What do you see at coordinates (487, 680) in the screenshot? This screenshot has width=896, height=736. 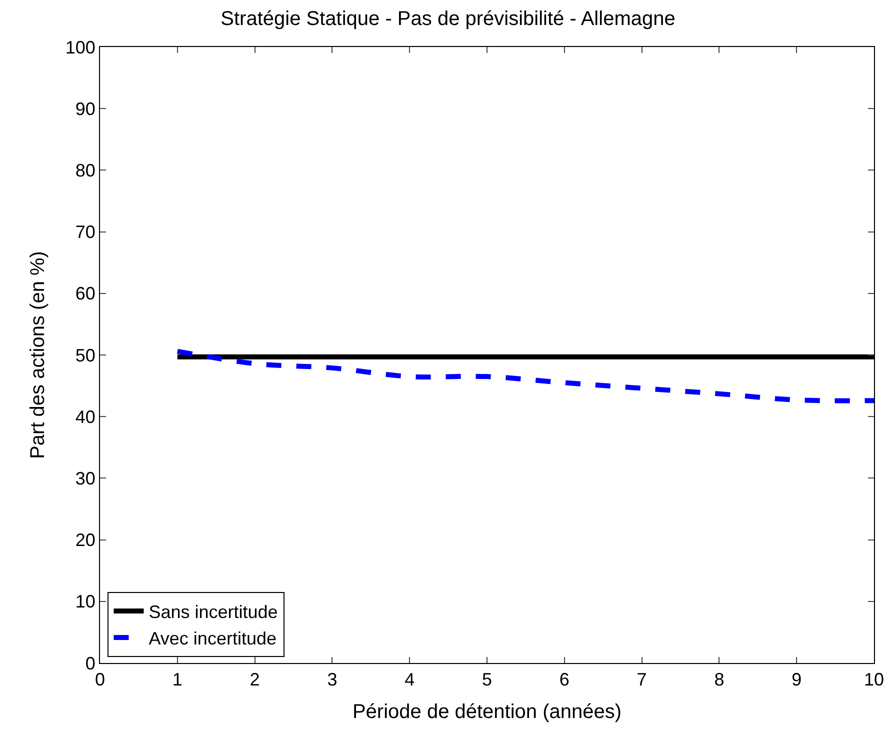 I see `x-tick-label: 5` at bounding box center [487, 680].